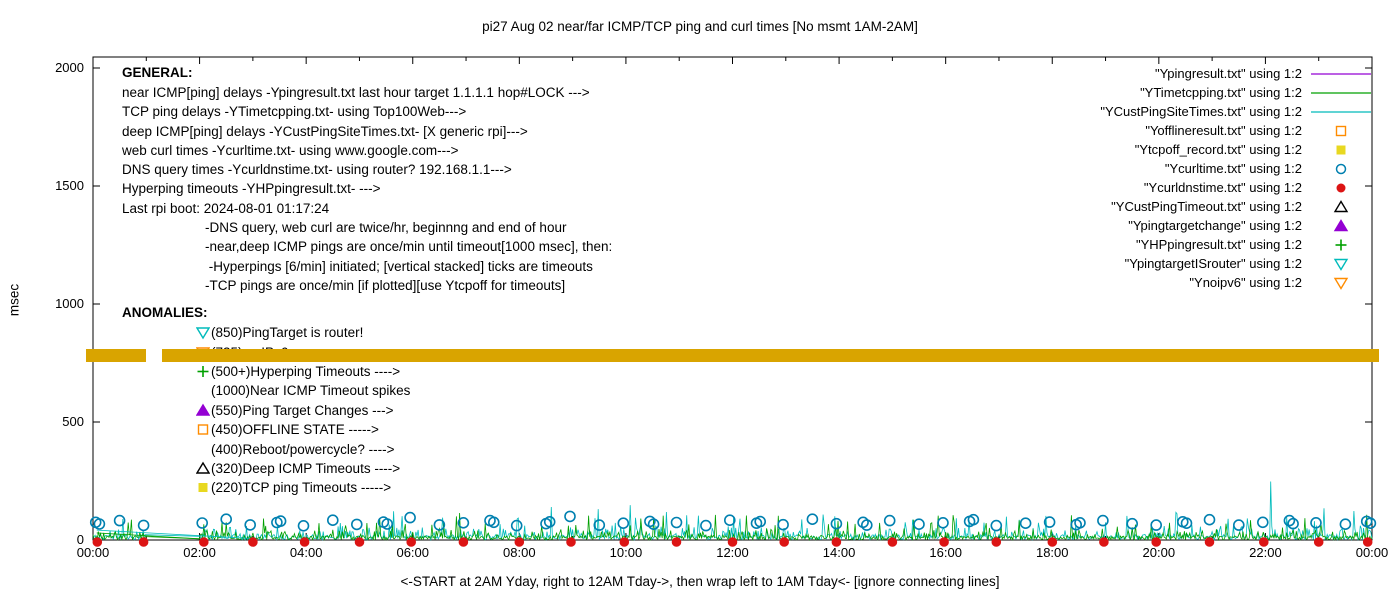  What do you see at coordinates (14, 300) in the screenshot?
I see `y-axis-label: msec` at bounding box center [14, 300].